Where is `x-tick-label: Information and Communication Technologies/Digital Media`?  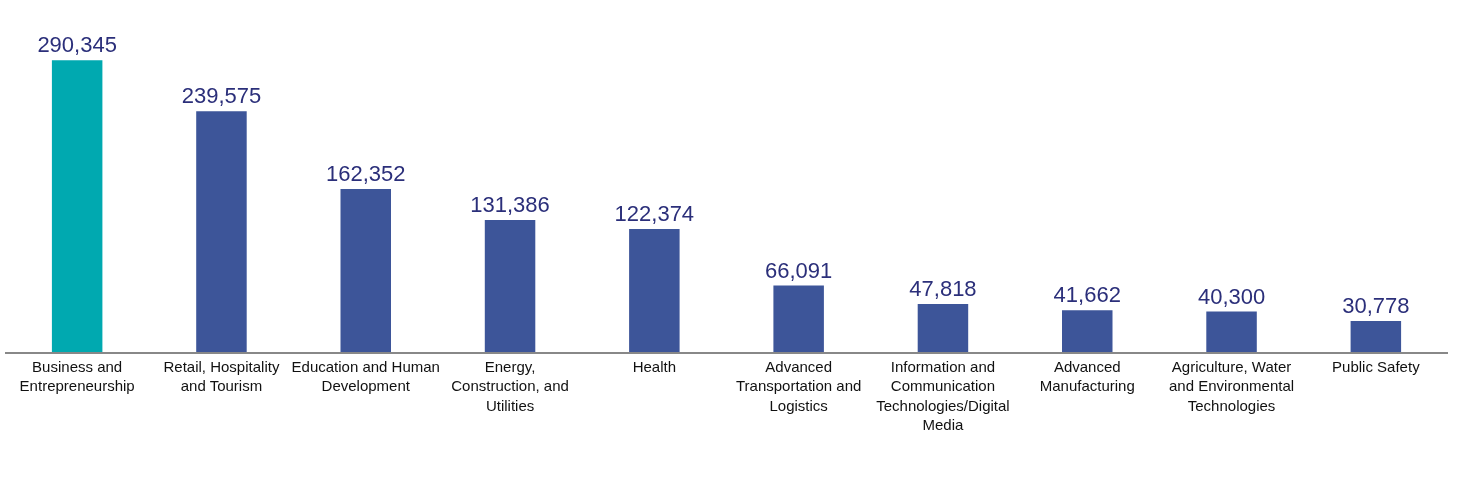 x-tick-label: Information and Communication Technologies/Digital Media is located at coordinates (943, 395).